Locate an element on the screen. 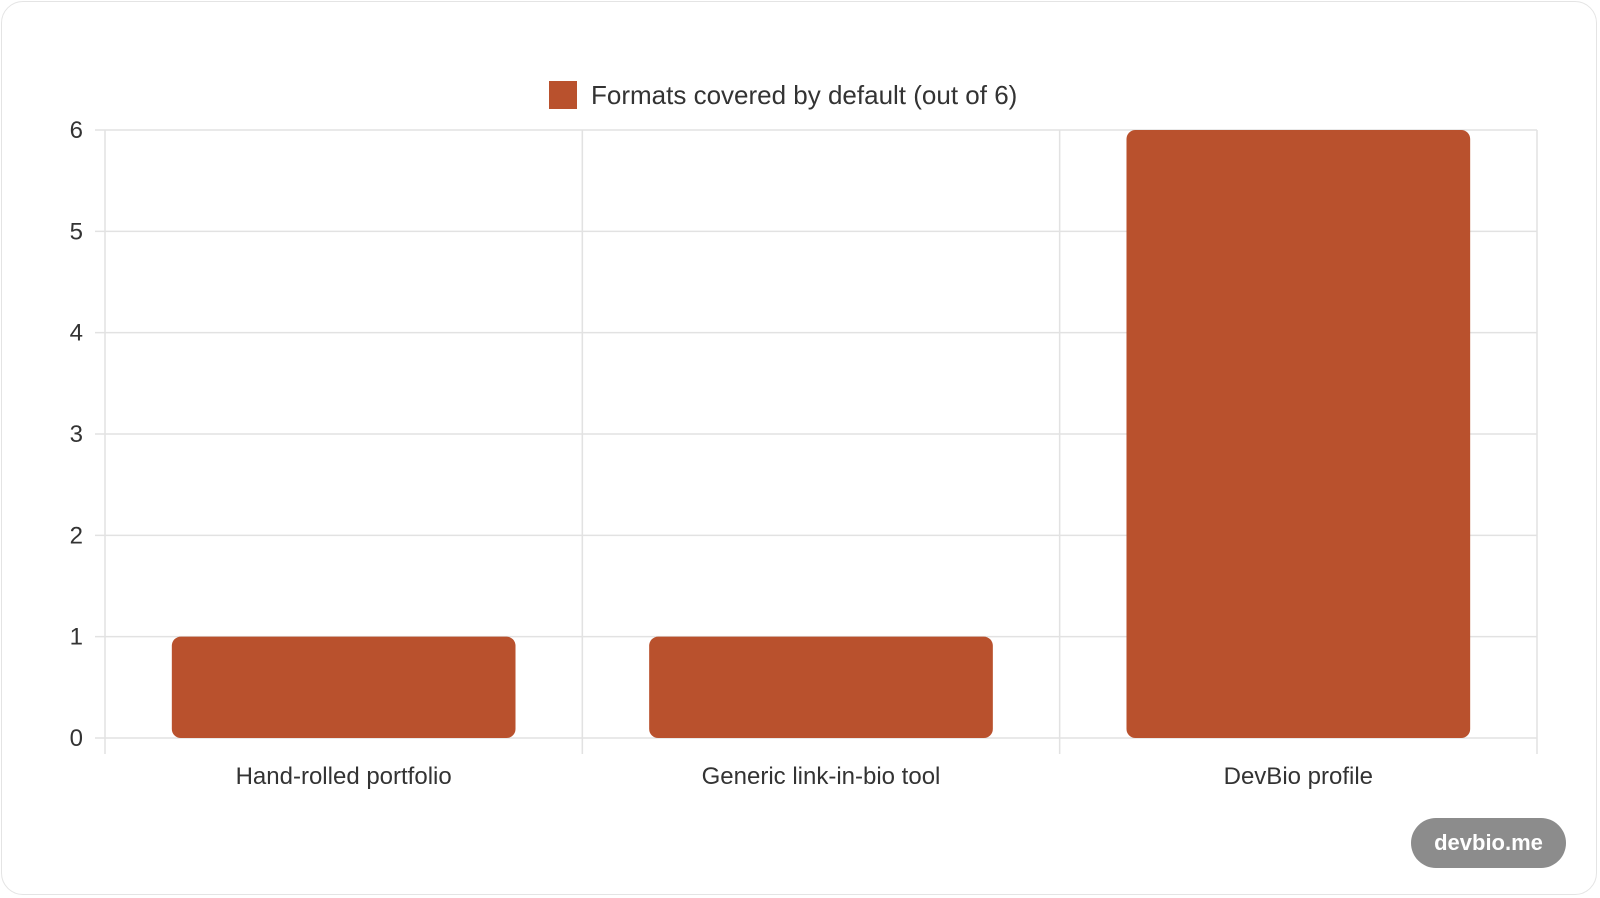 This screenshot has width=1600, height=898. legend: Formats covered by default (out of 6) is located at coordinates (783, 95).